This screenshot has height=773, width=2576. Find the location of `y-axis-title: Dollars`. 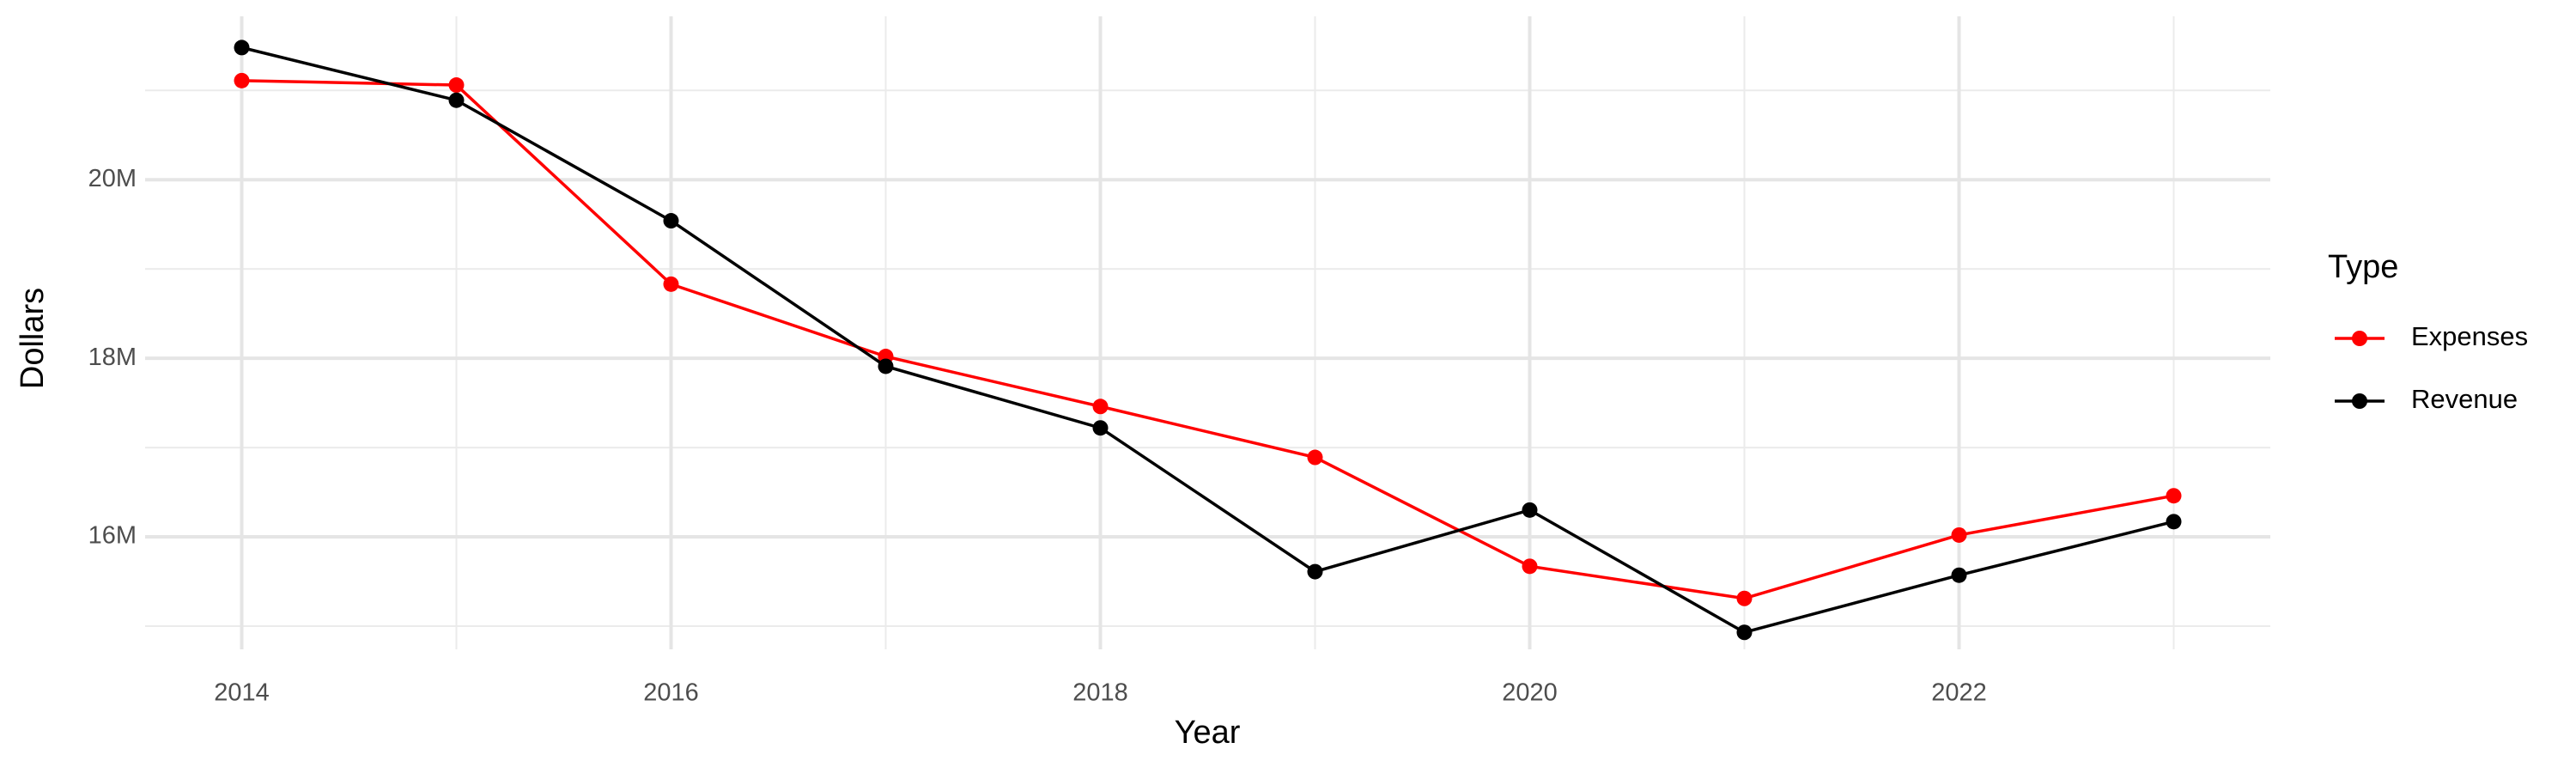

y-axis-title: Dollars is located at coordinates (33, 338).